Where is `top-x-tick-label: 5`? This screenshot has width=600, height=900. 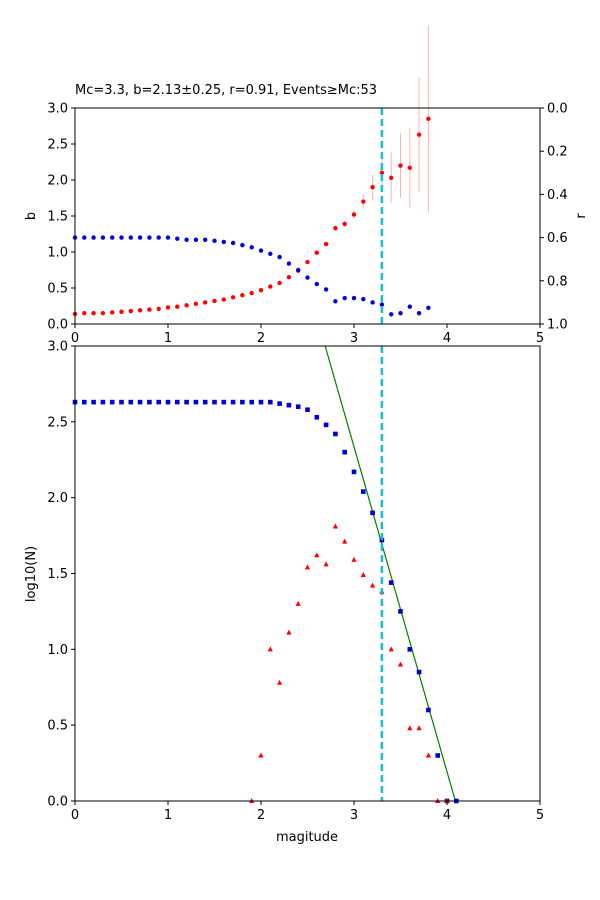 top-x-tick-label: 5 is located at coordinates (540, 338).